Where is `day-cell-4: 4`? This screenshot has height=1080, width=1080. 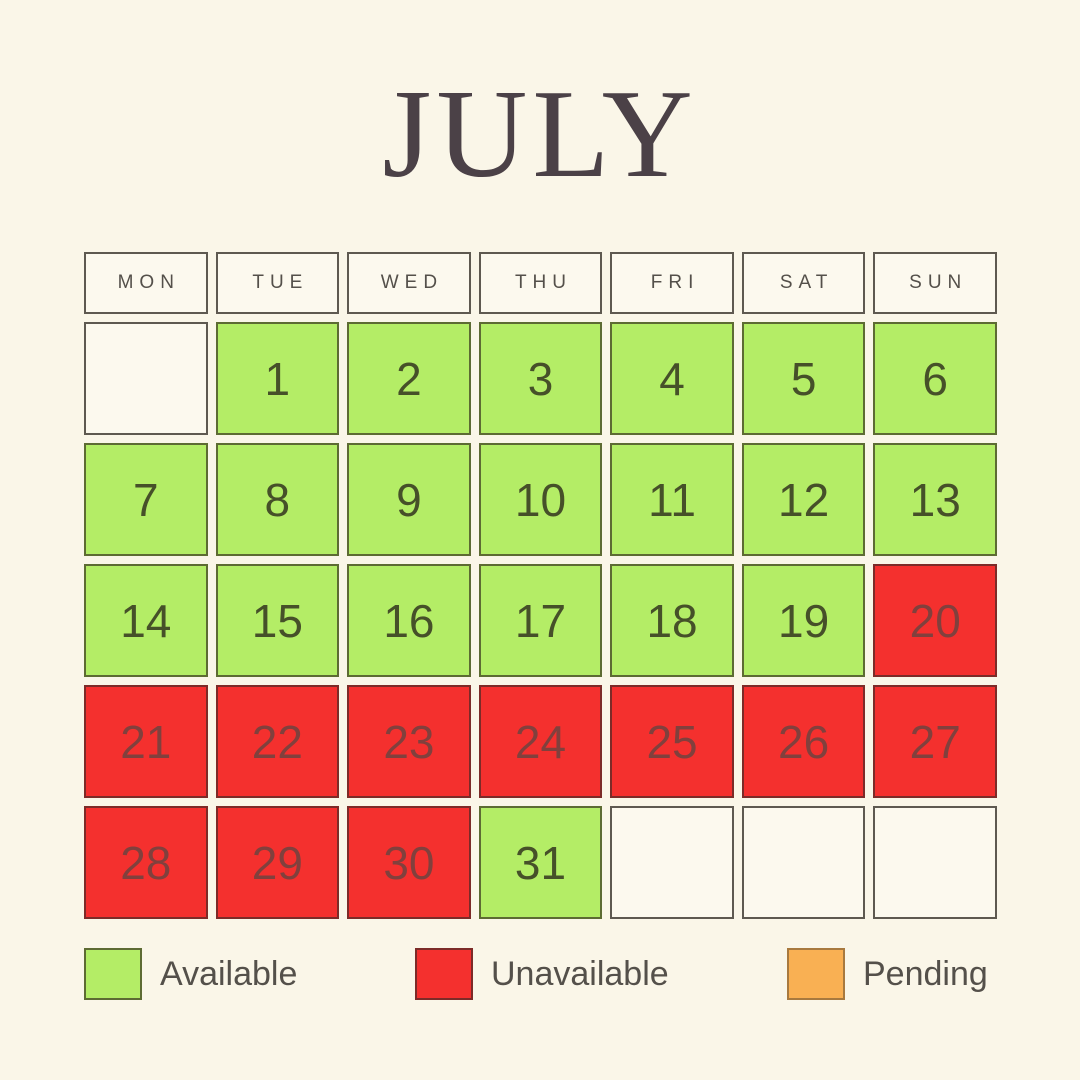
day-cell-4: 4 is located at coordinates (672, 378).